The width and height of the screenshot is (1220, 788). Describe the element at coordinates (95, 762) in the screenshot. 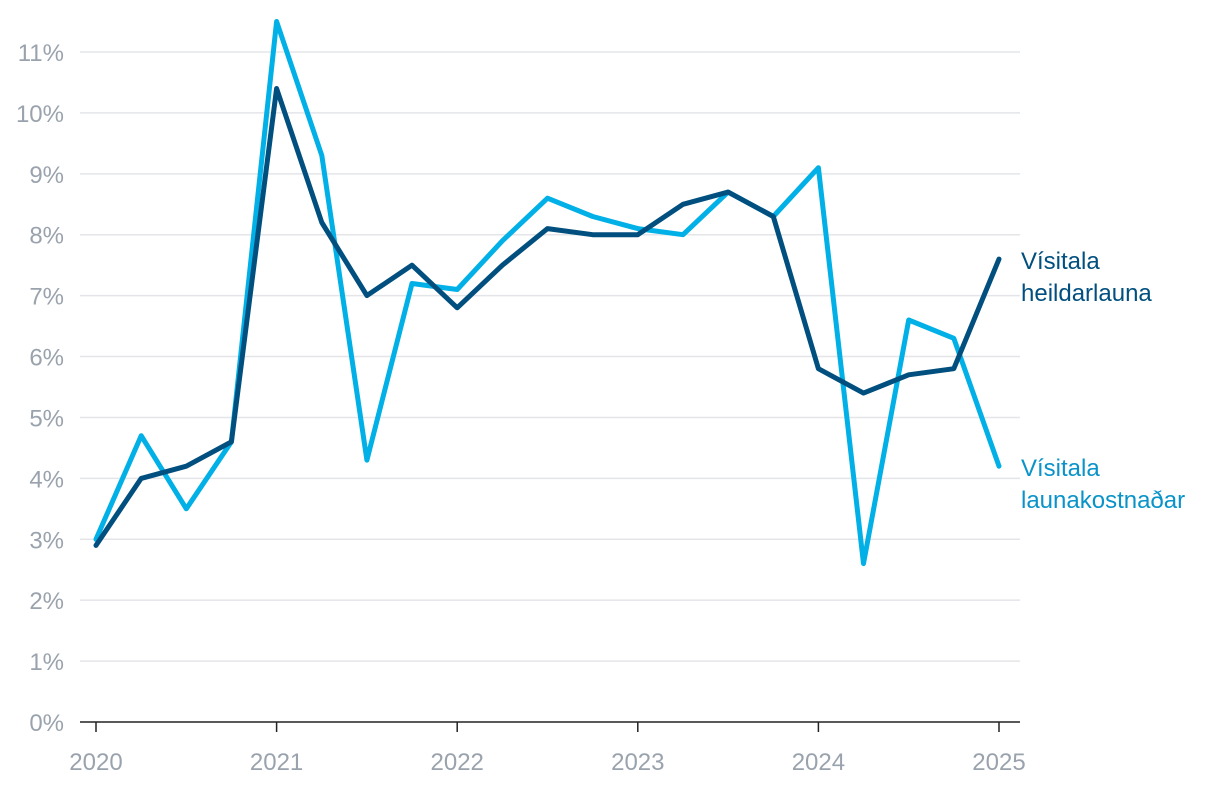

I see `x-tick-label: 2020` at that location.